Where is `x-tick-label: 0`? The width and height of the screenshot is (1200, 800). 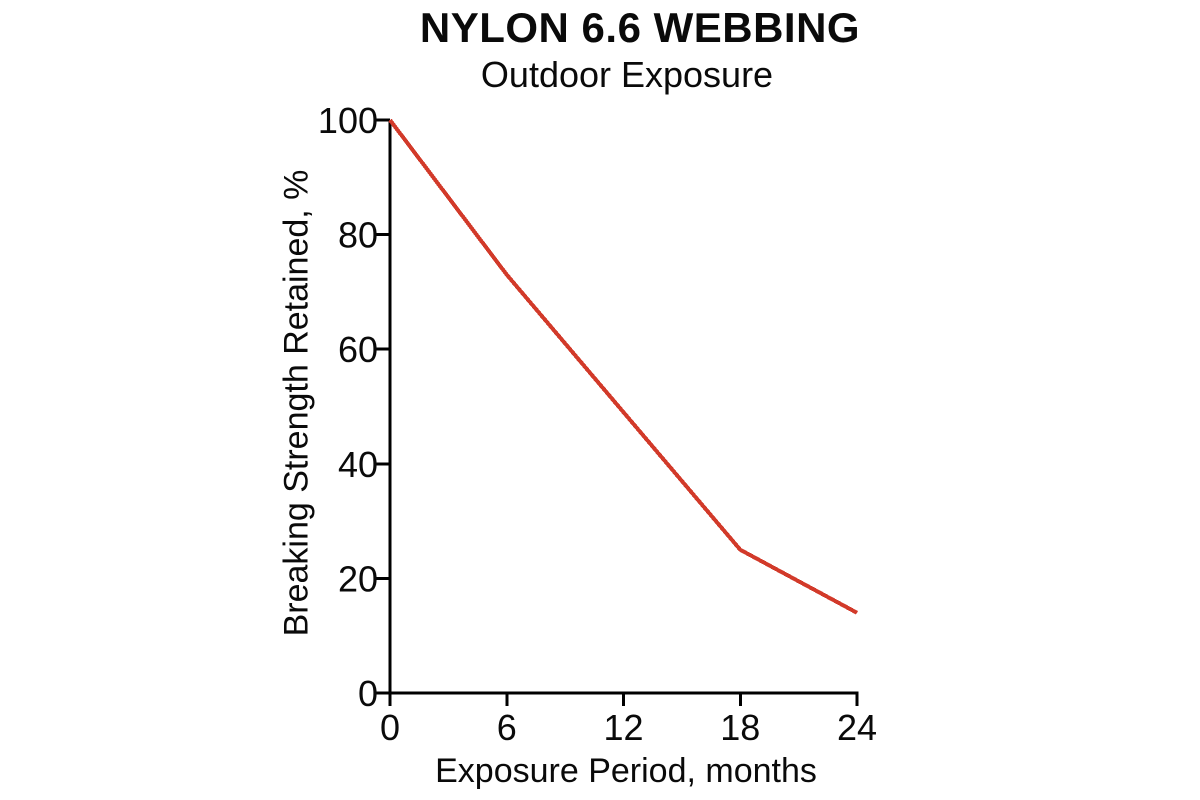 x-tick-label: 0 is located at coordinates (390, 727).